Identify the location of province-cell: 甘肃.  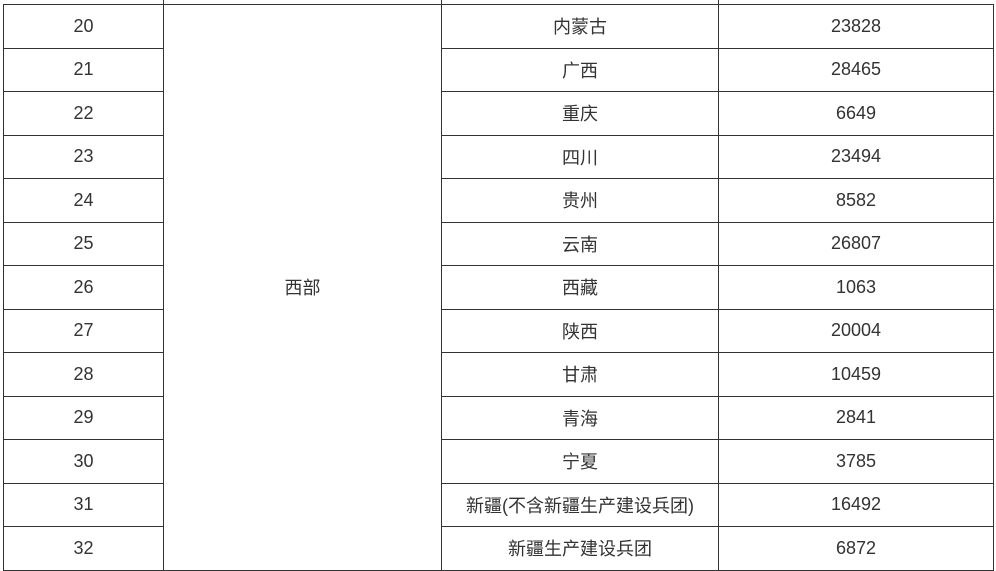
(580, 374).